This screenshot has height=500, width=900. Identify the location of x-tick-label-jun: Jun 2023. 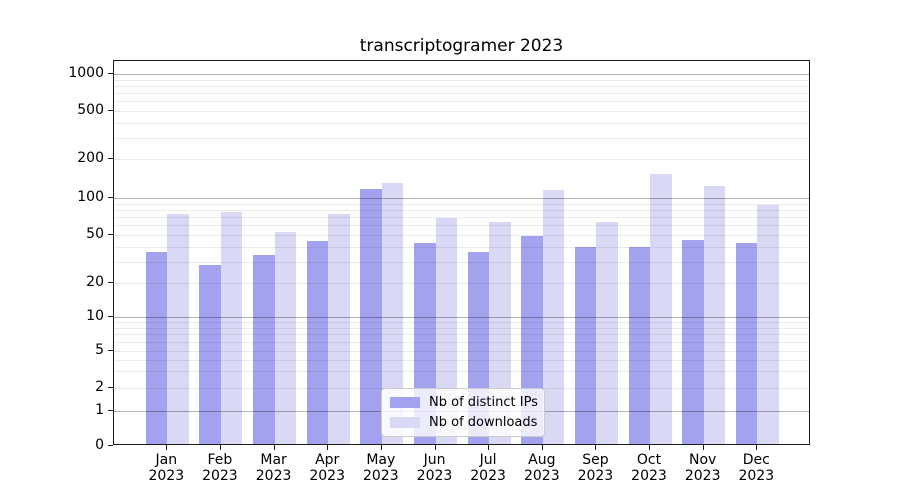
(434, 468).